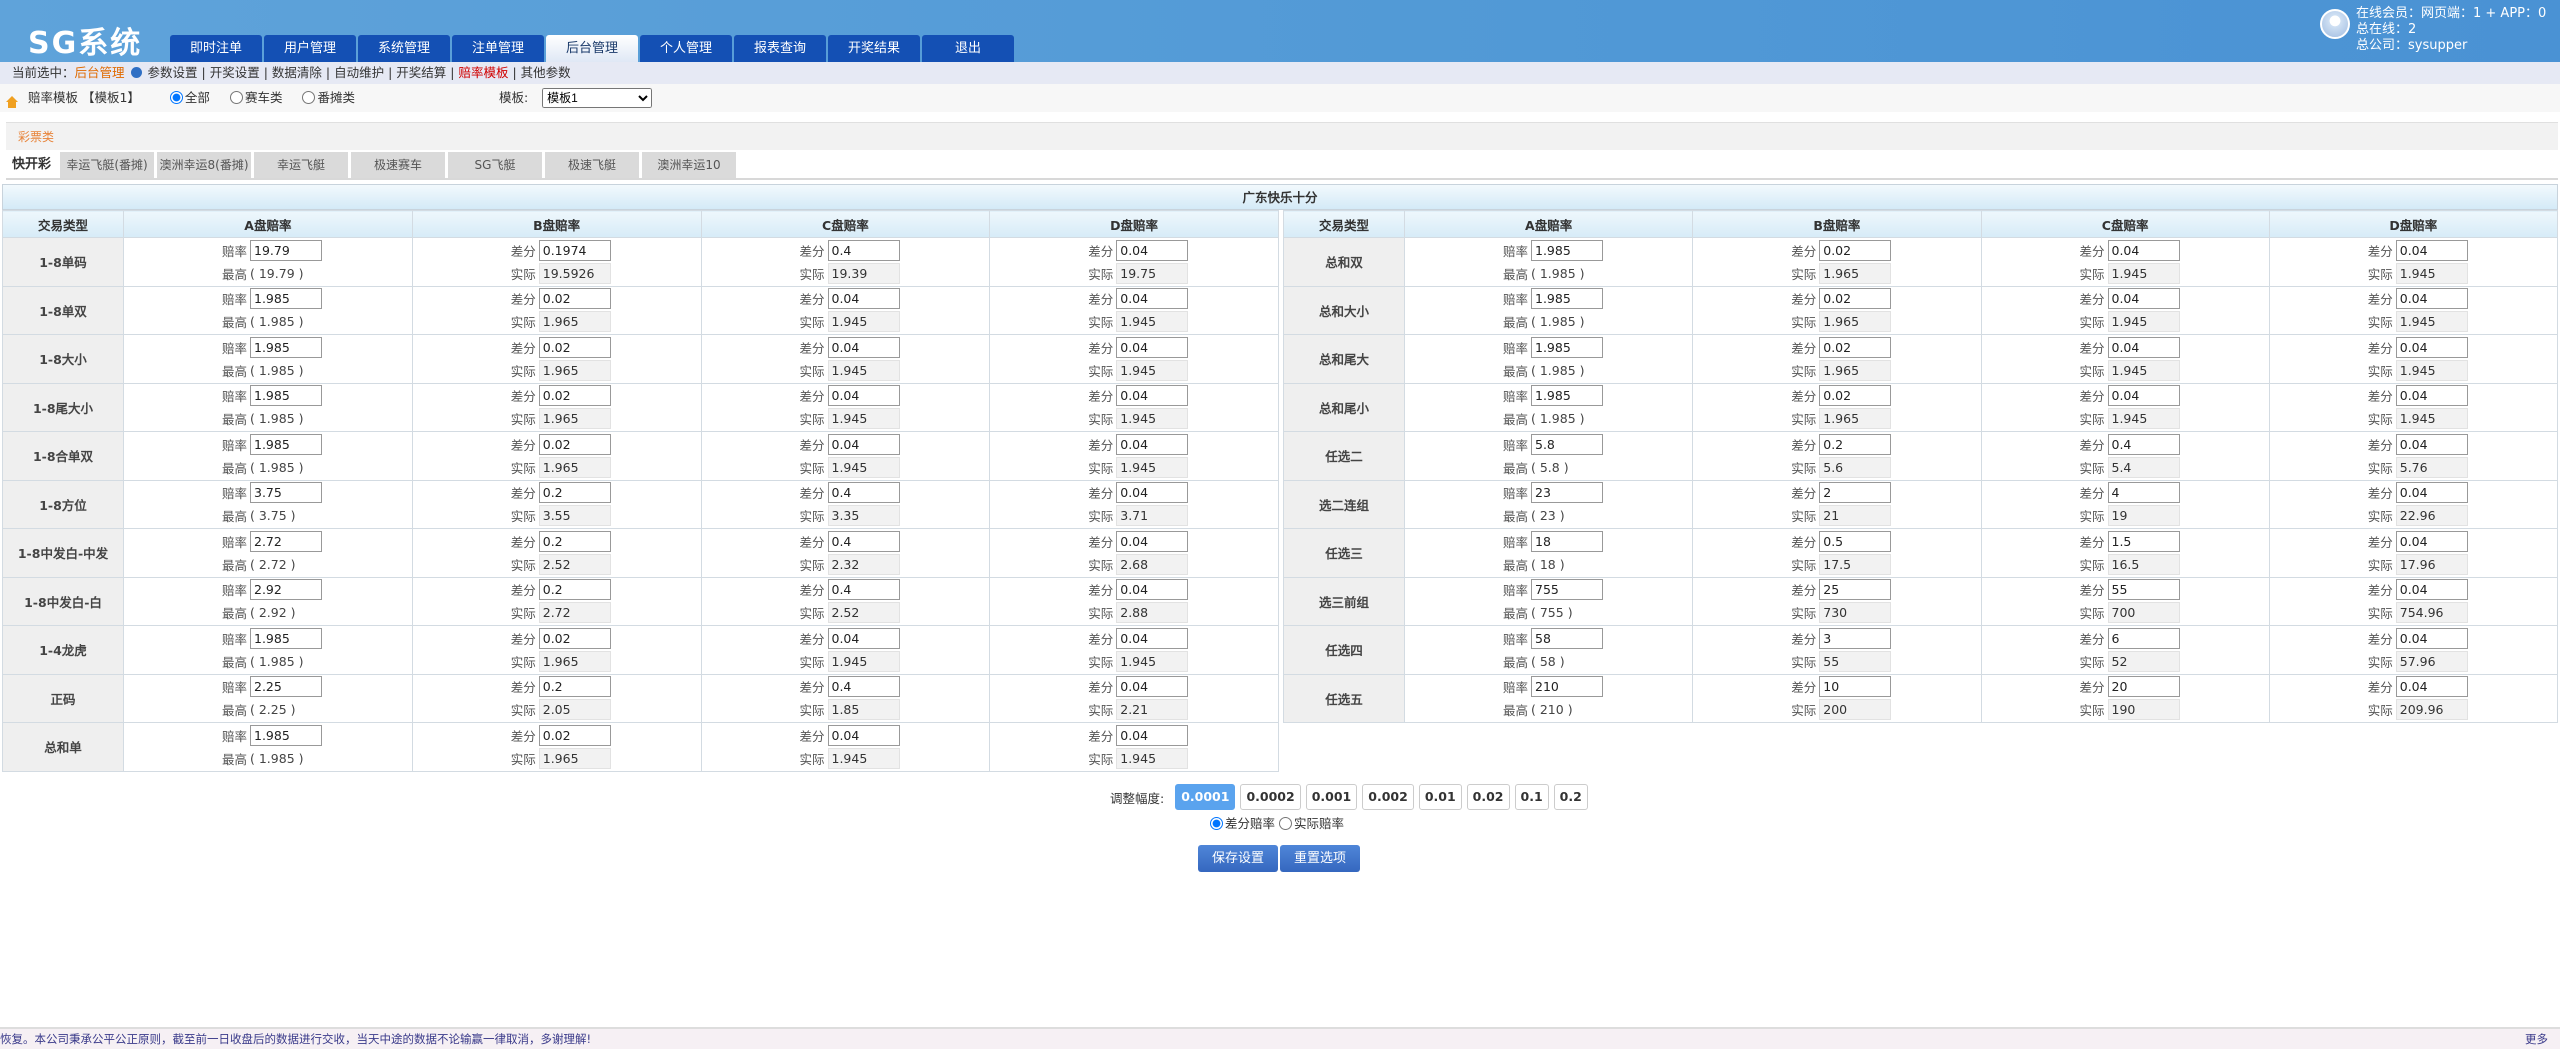  Describe the element at coordinates (2143, 687) in the screenshot. I see `diff-input: 20` at that location.